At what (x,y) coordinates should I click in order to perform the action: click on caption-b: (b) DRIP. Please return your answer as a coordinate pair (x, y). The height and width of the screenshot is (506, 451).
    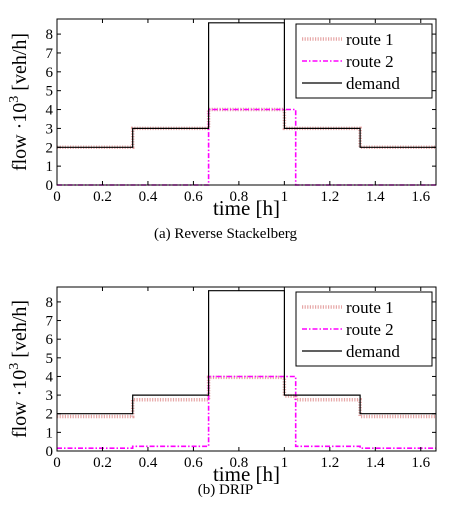
    Looking at the image, I should click on (225, 490).